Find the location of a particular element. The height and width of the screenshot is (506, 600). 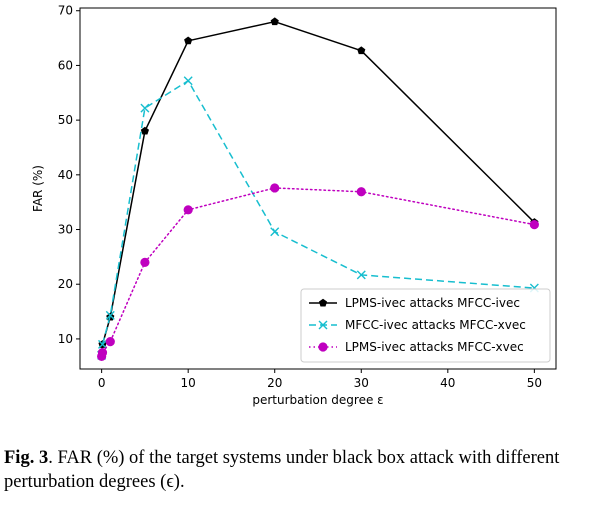

x-tick-label: 30 is located at coordinates (361, 383).